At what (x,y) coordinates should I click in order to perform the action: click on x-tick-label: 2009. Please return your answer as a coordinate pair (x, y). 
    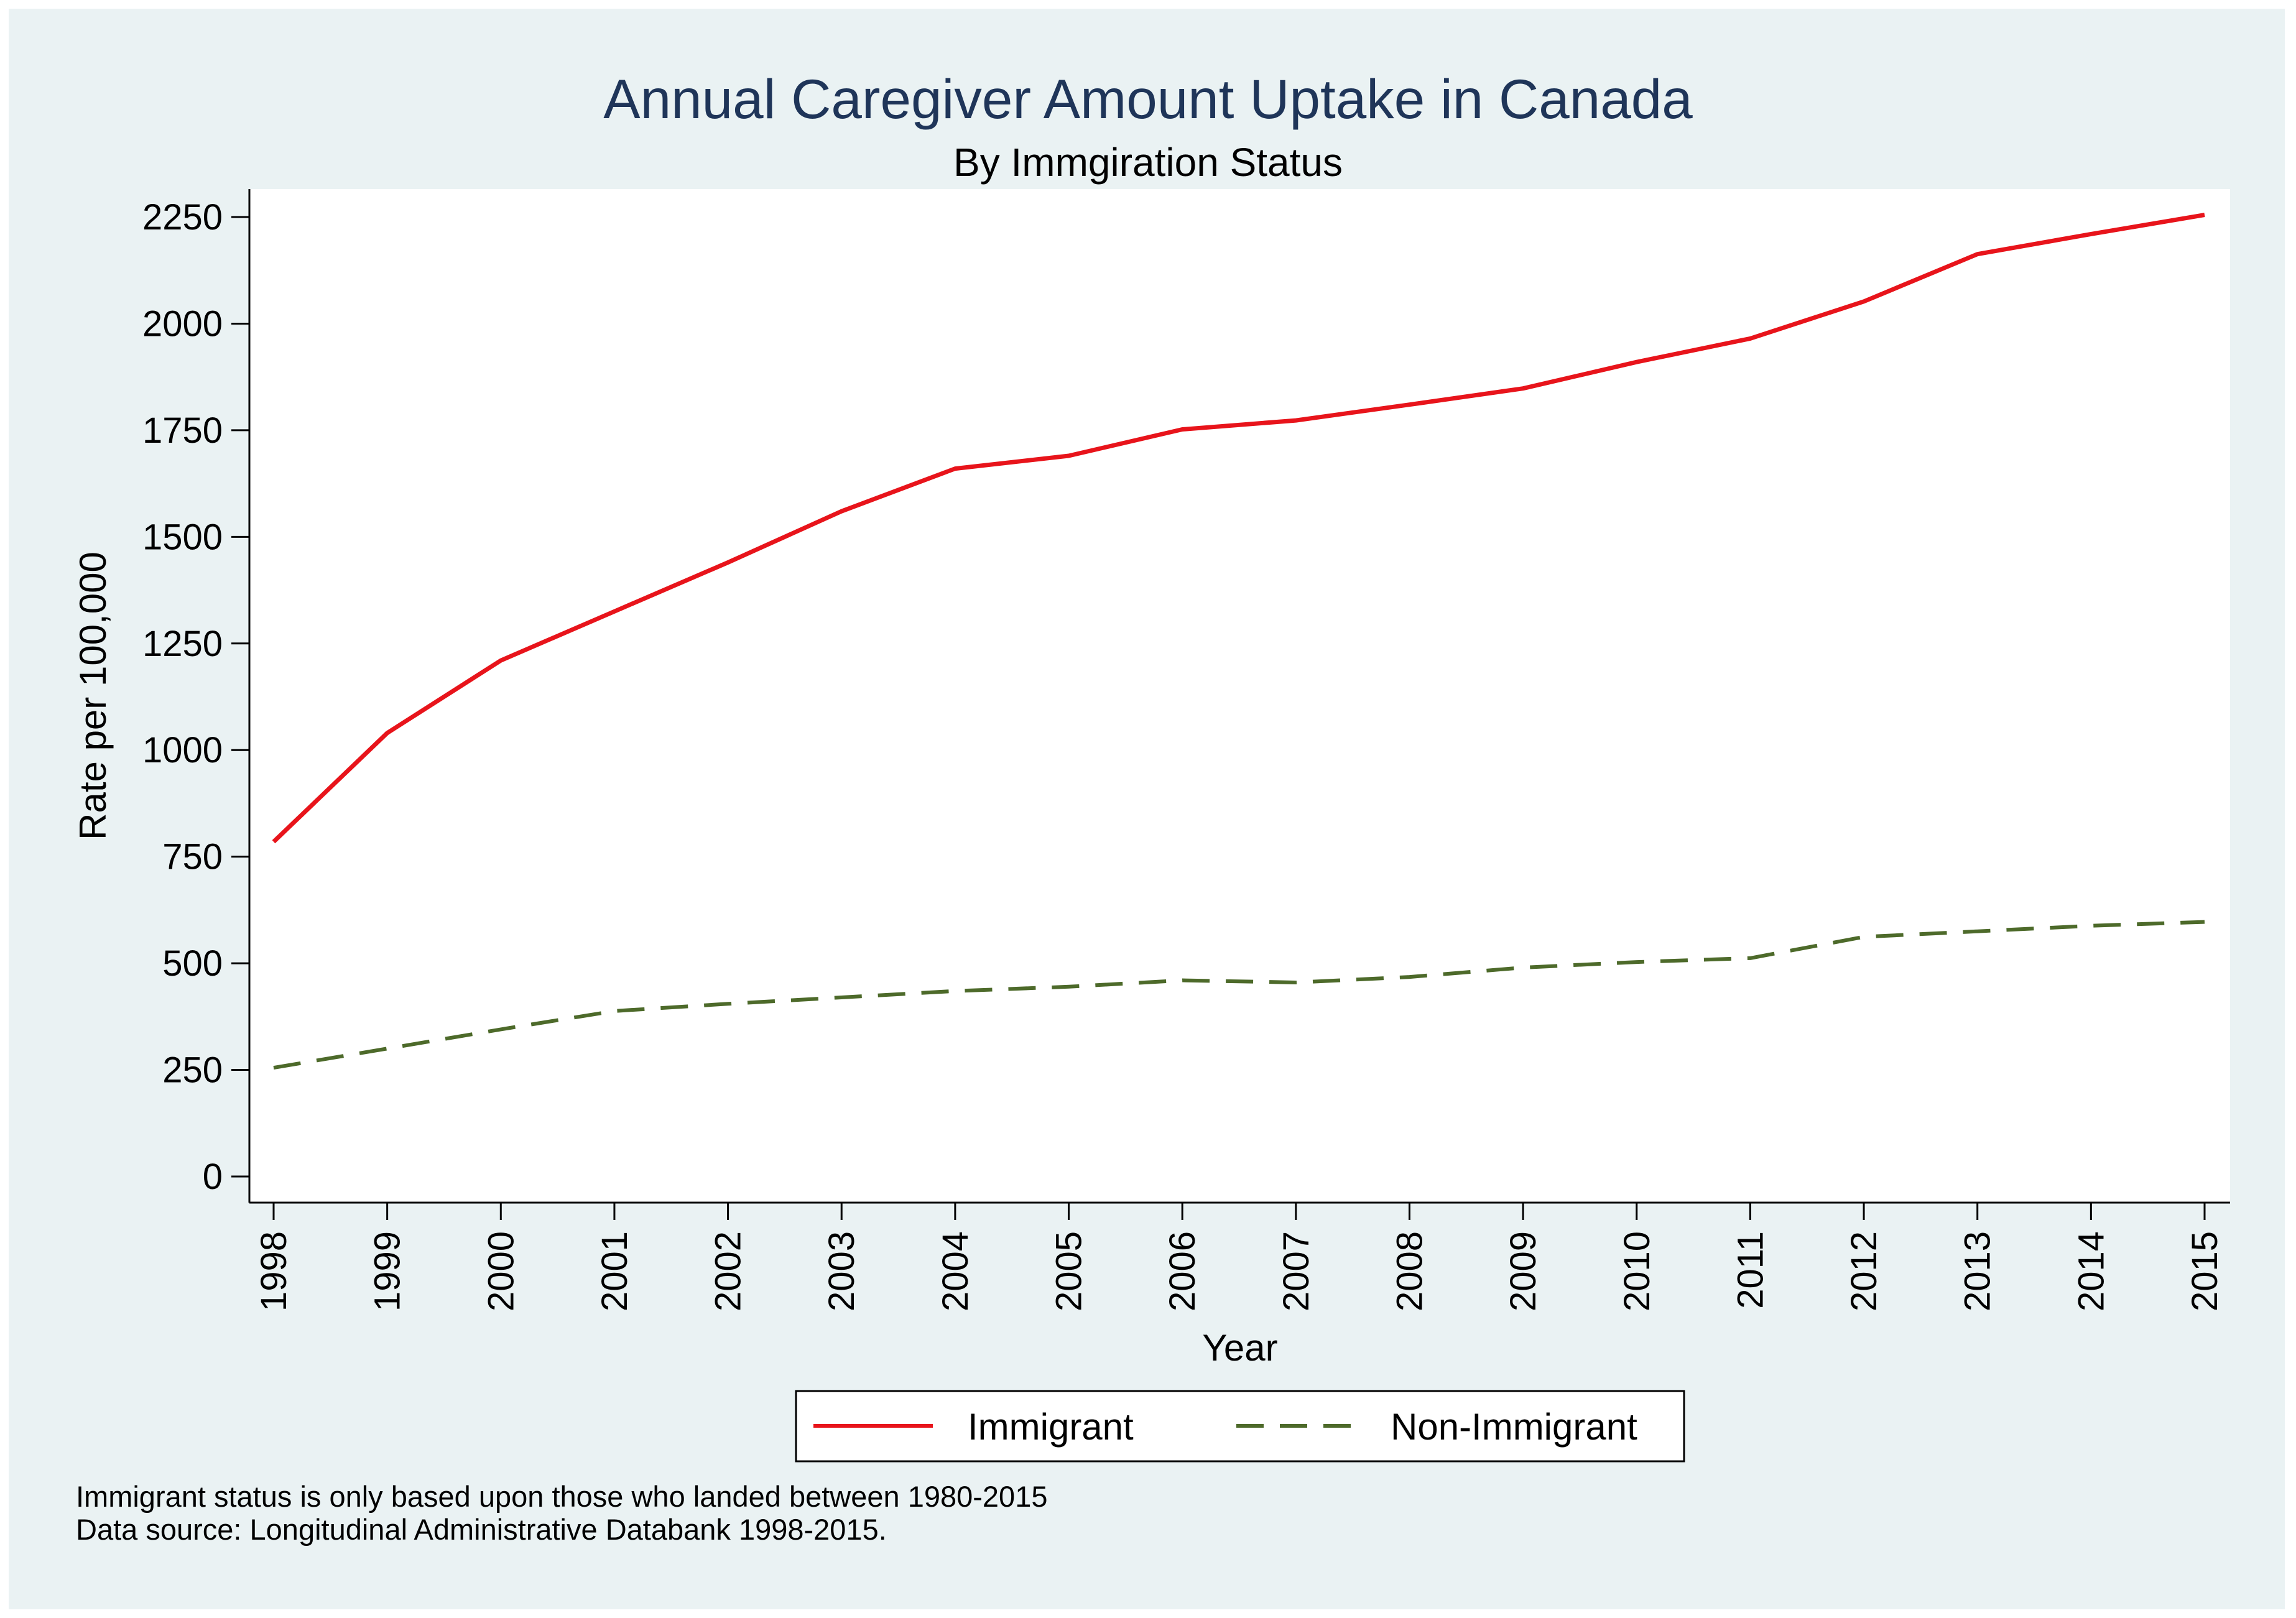
    Looking at the image, I should click on (1523, 1271).